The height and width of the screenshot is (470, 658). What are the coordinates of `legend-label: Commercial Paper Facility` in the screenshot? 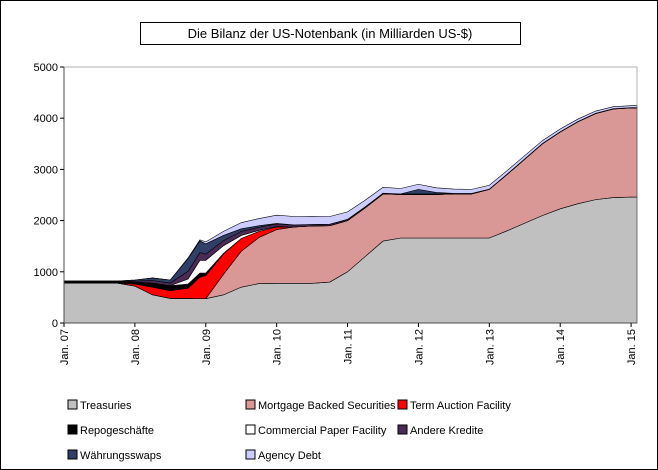 It's located at (322, 431).